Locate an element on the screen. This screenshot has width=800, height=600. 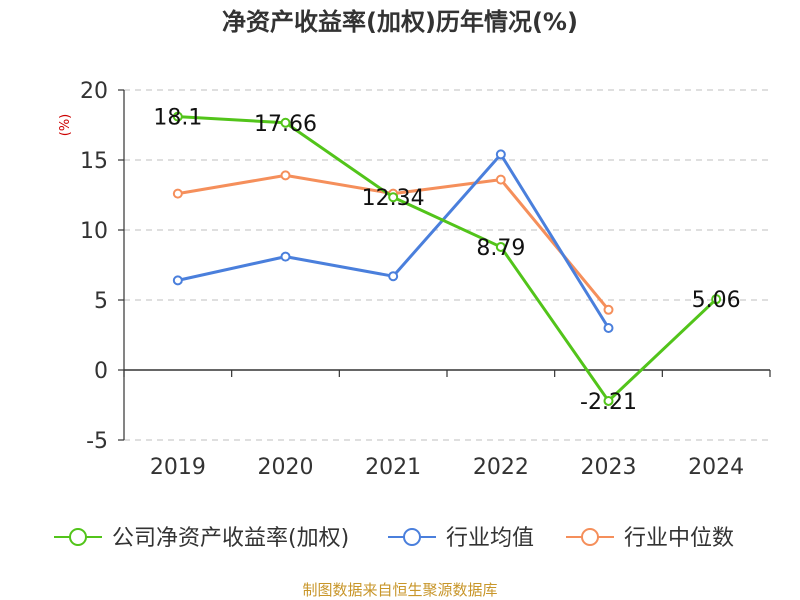
x-tick-label: 2021 is located at coordinates (393, 467).